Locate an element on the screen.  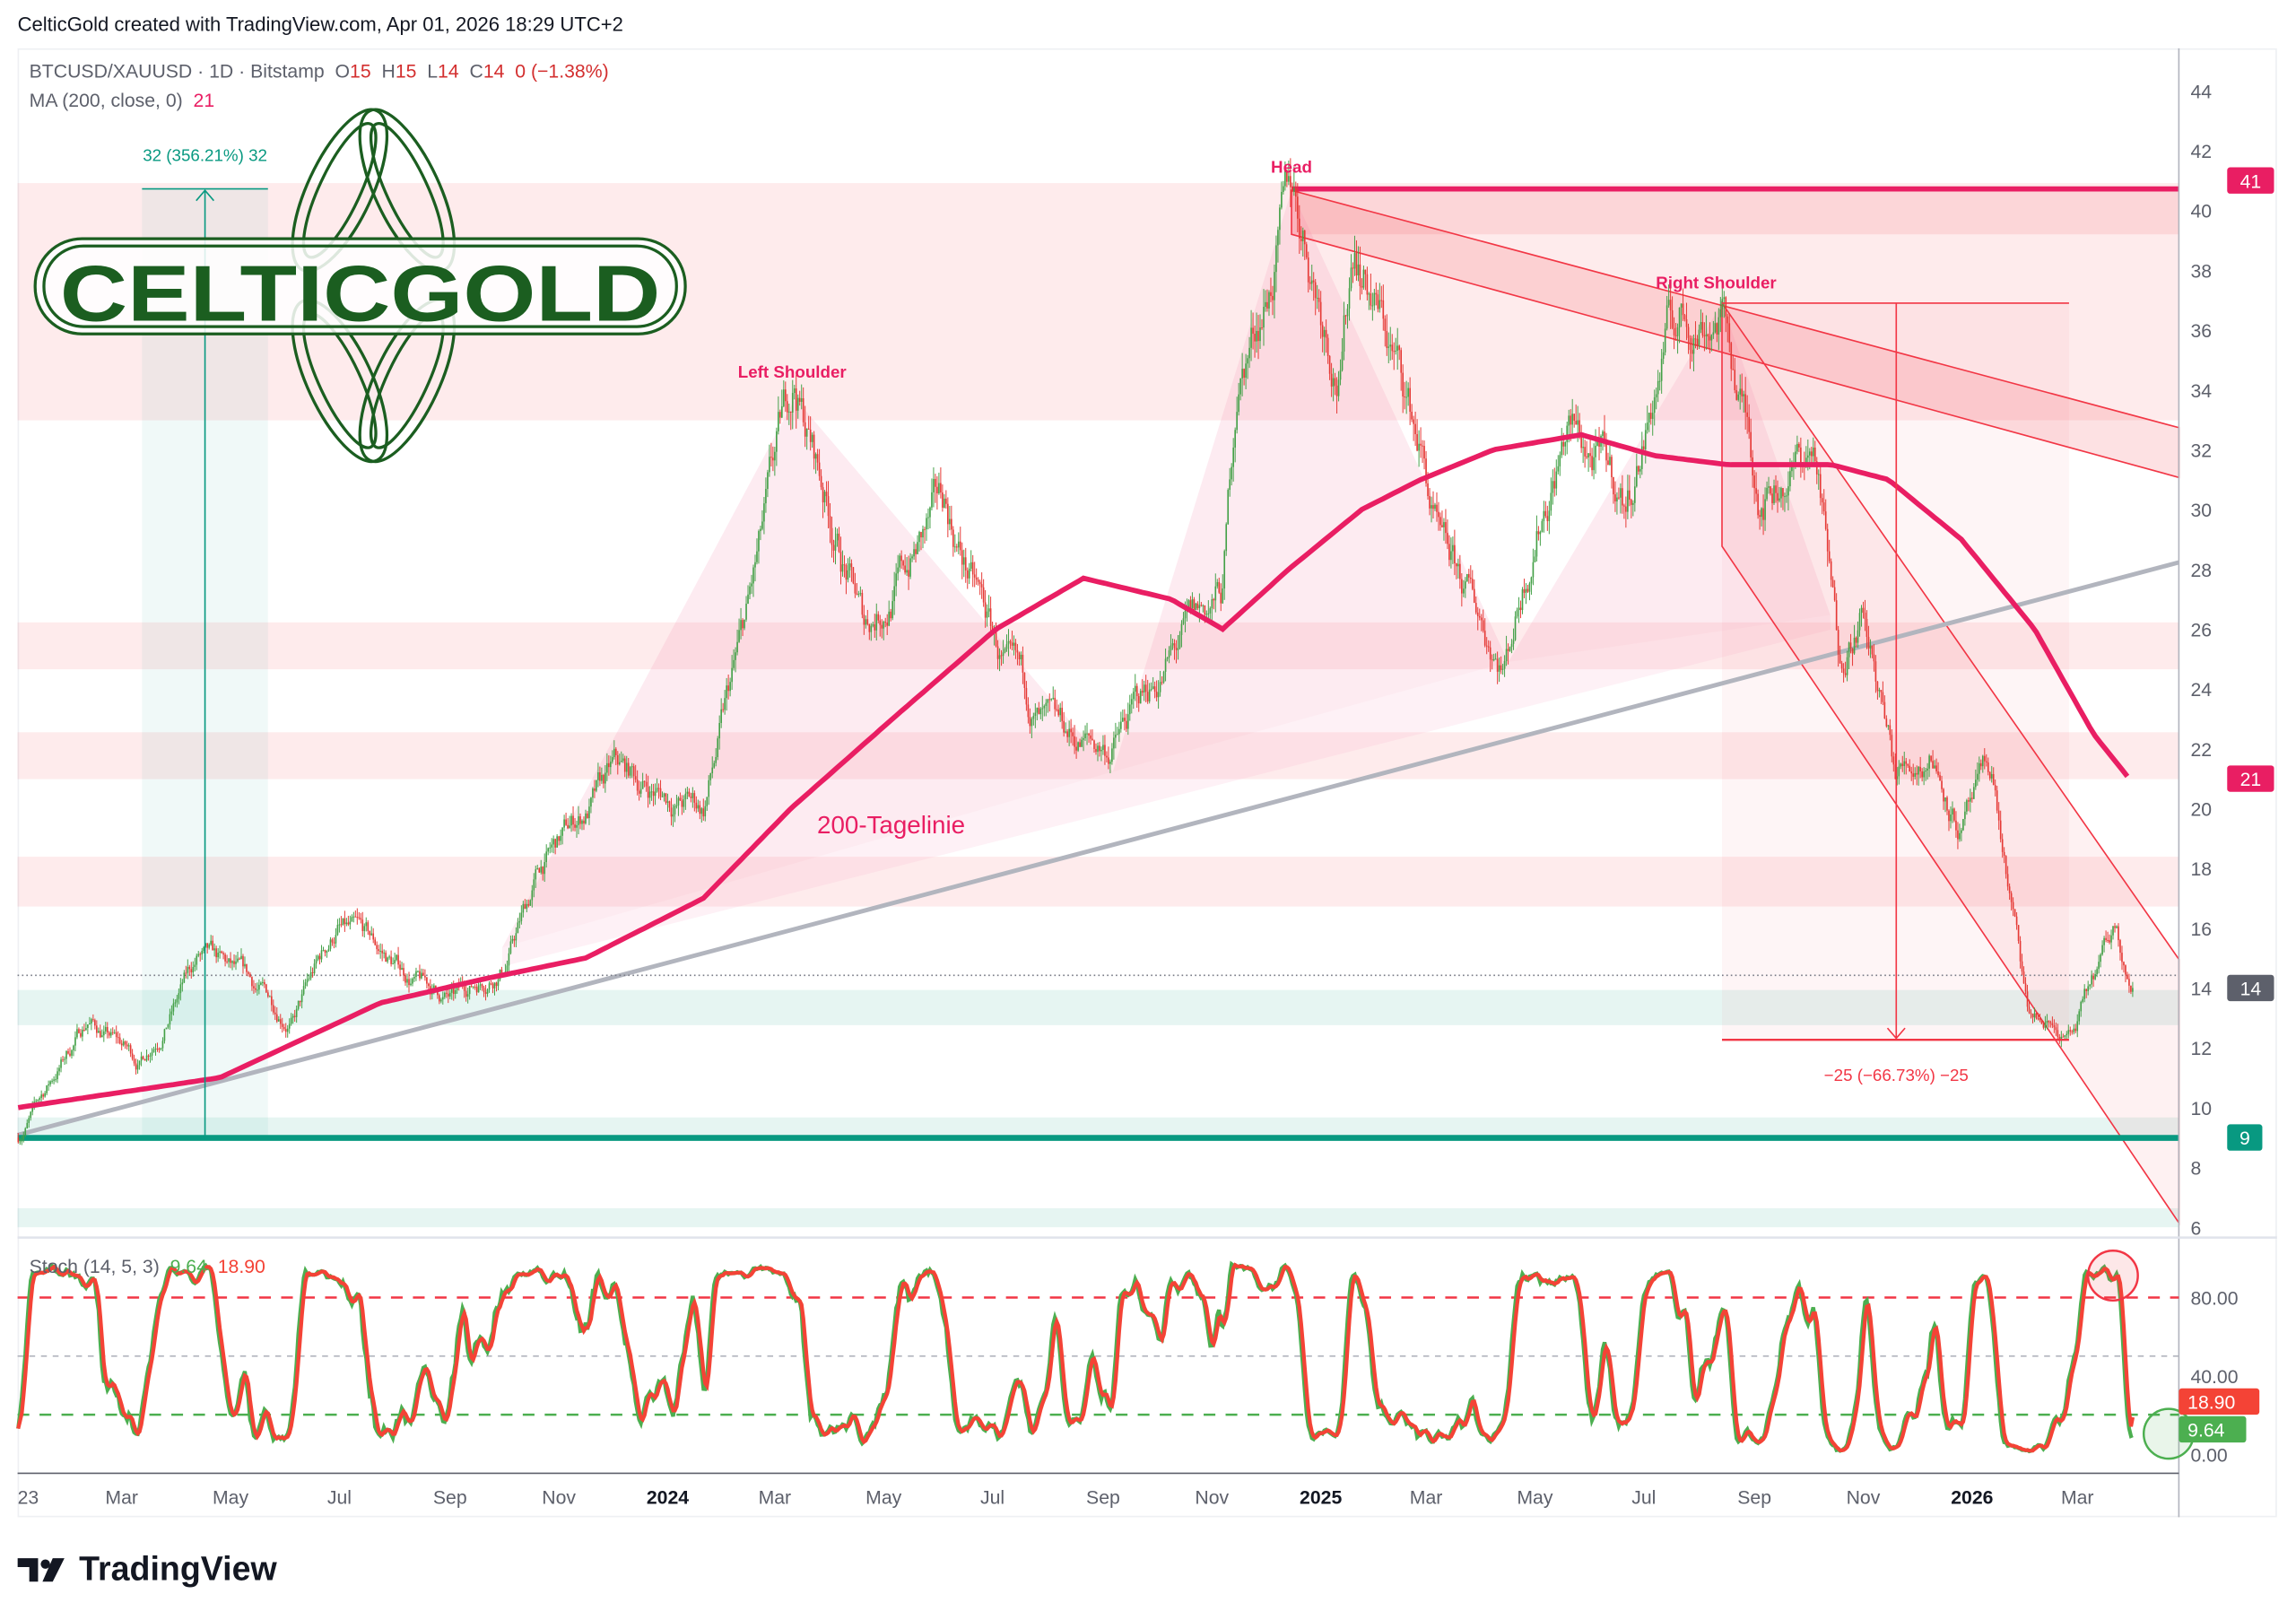
stoch-legend: Stoch (14, 5, 3) 9.64 18.90 is located at coordinates (147, 1266).